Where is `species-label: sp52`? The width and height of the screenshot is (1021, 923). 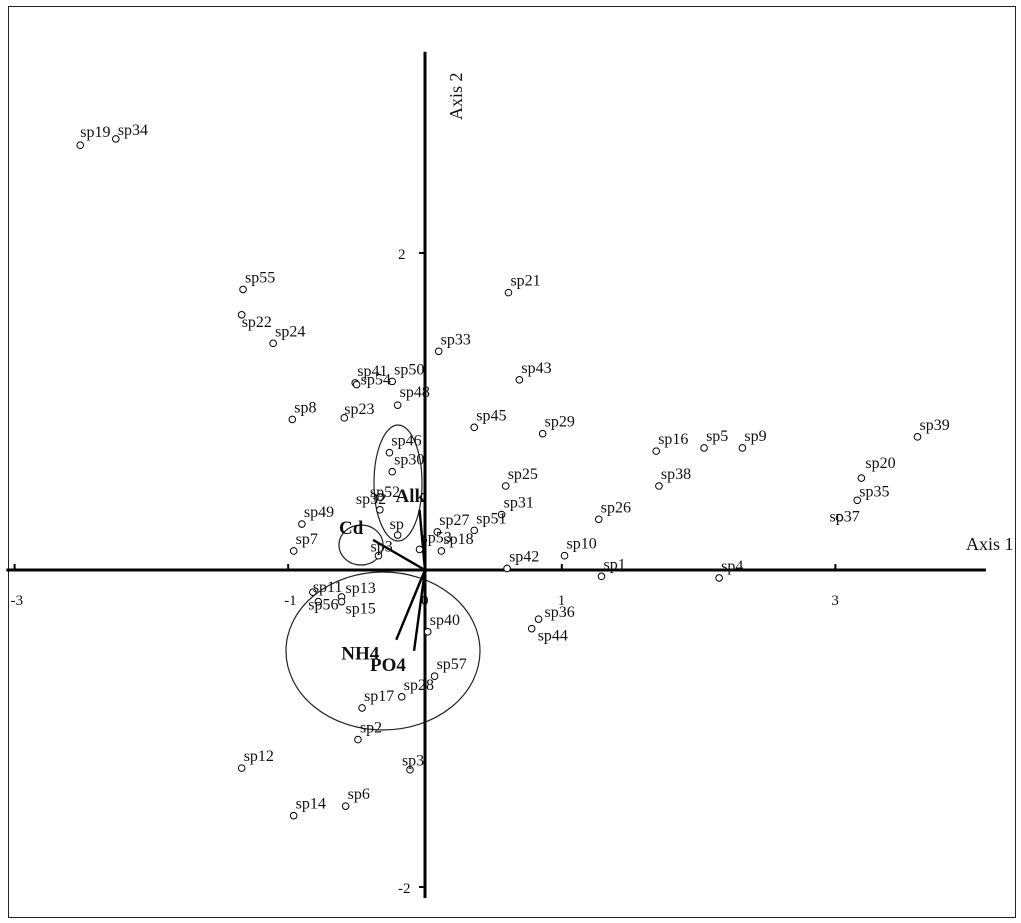 species-label: sp52 is located at coordinates (385, 492).